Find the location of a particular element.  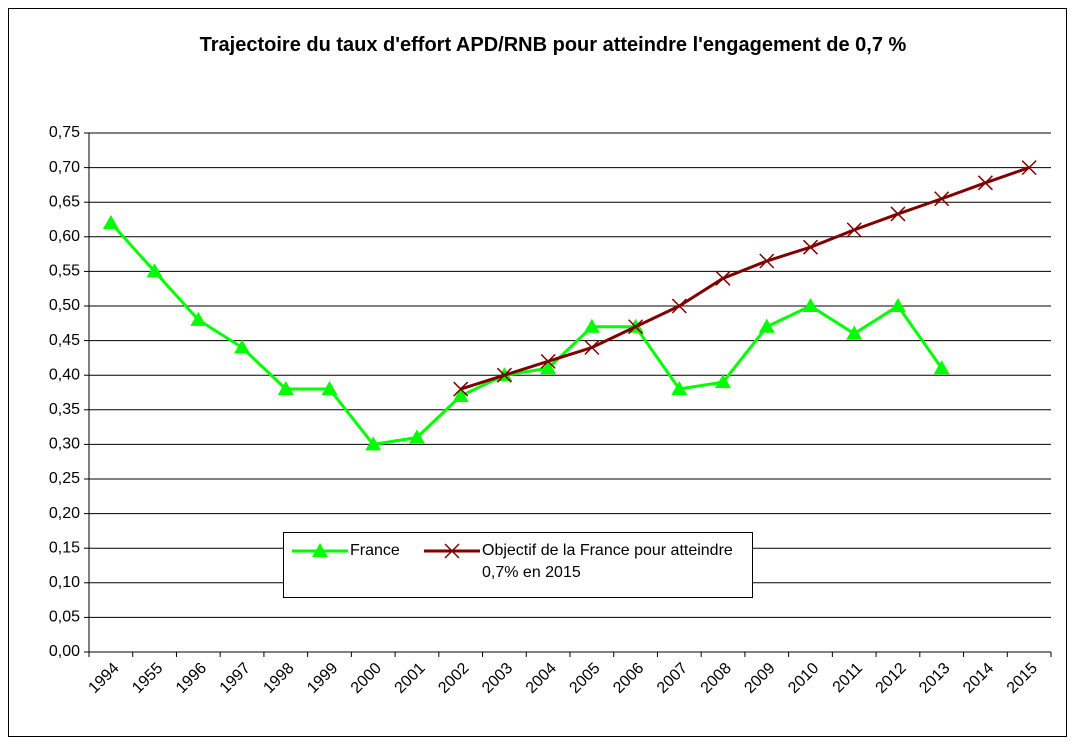

y-tick-label: 0,15 is located at coordinates (64, 547).